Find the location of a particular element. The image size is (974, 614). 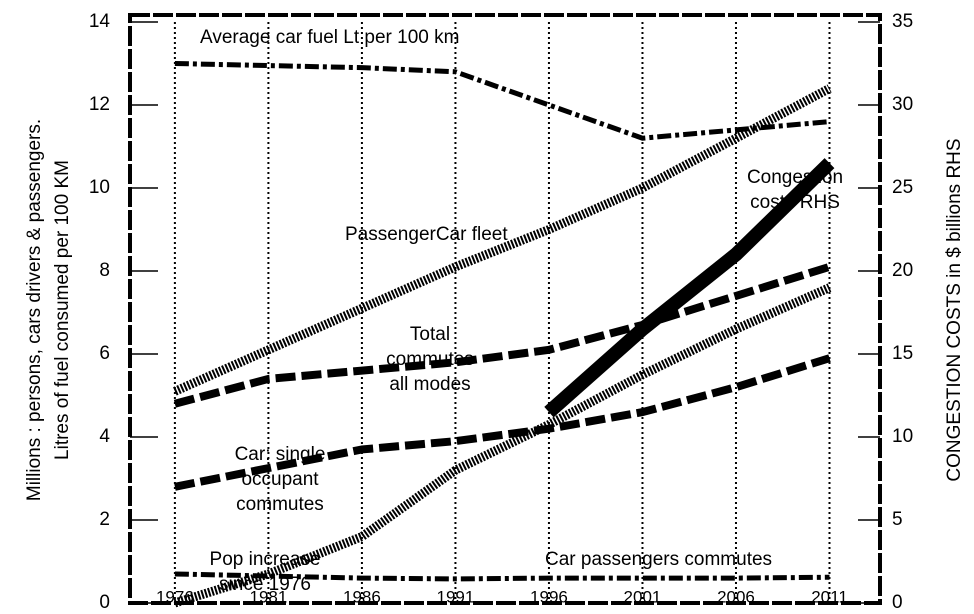

y2-tick-label: 5 is located at coordinates (897, 519).